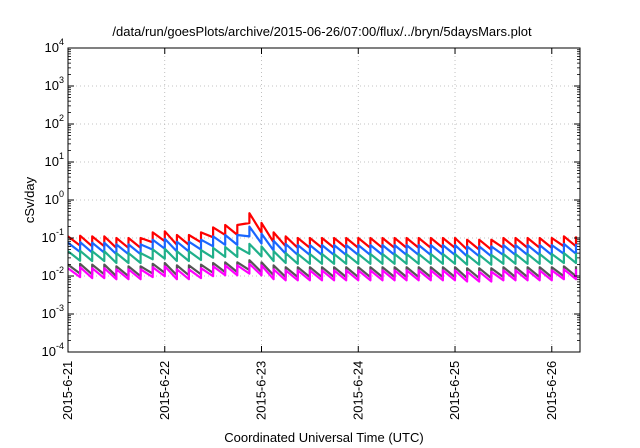  I want to click on x-tick-label: 2015-6-21, so click(67, 390).